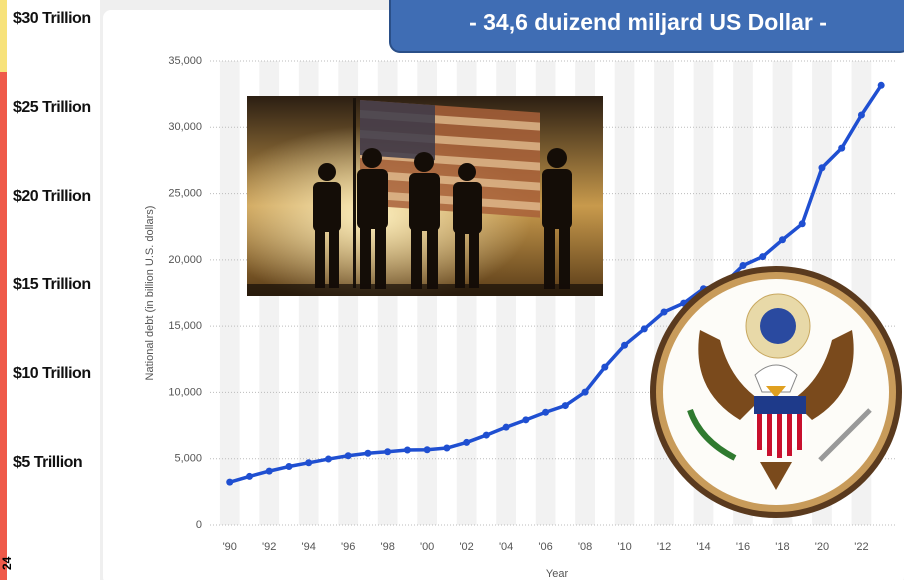 Image resolution: width=904 pixels, height=580 pixels. Describe the element at coordinates (648, 22) in the screenshot. I see `banner: - 34,6 duizend miljard US Dollar -` at that location.